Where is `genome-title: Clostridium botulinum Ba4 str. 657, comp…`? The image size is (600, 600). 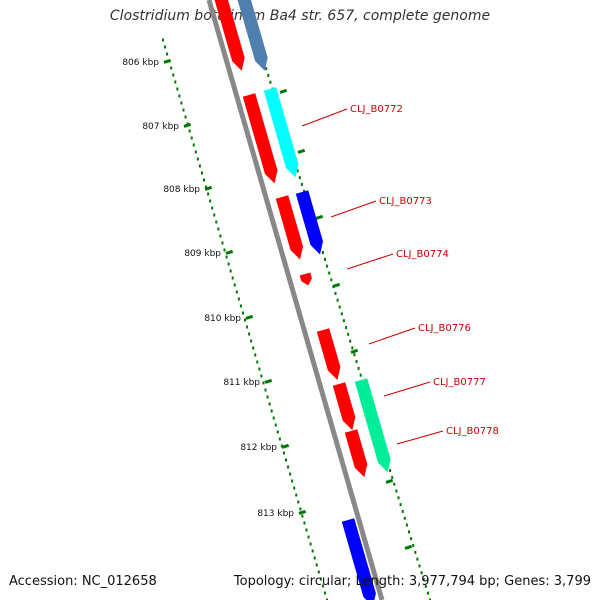
genome-title: Clostridium botulinum Ba4 str. 657, comp… is located at coordinates (300, 16).